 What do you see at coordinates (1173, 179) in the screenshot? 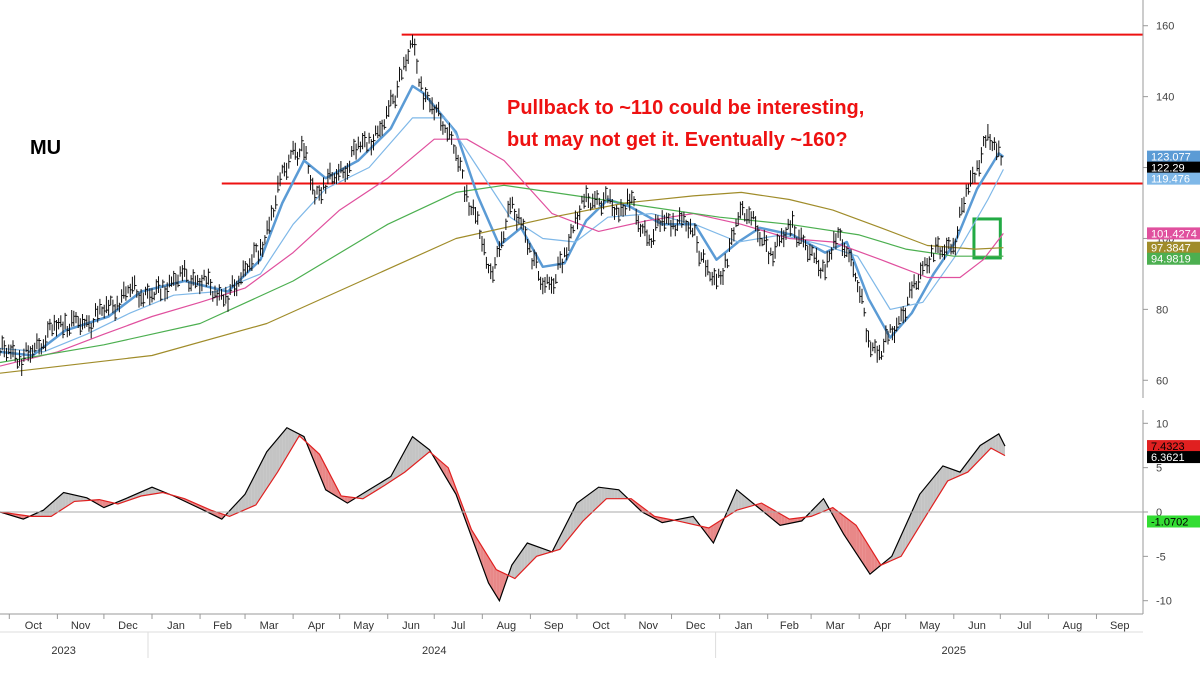
I see `price-tag: 119.476` at bounding box center [1173, 179].